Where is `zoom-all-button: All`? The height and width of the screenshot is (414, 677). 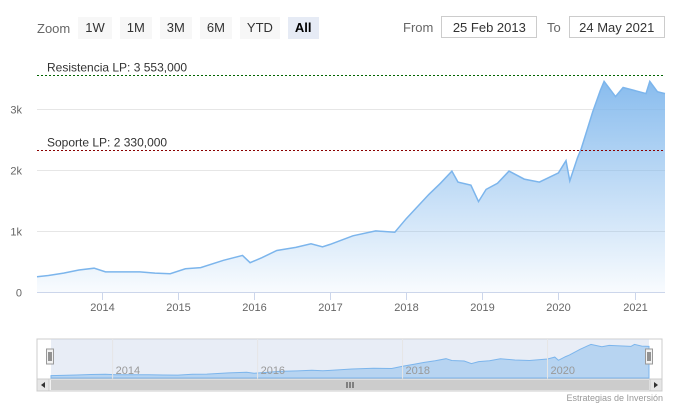 zoom-all-button: All is located at coordinates (303, 28).